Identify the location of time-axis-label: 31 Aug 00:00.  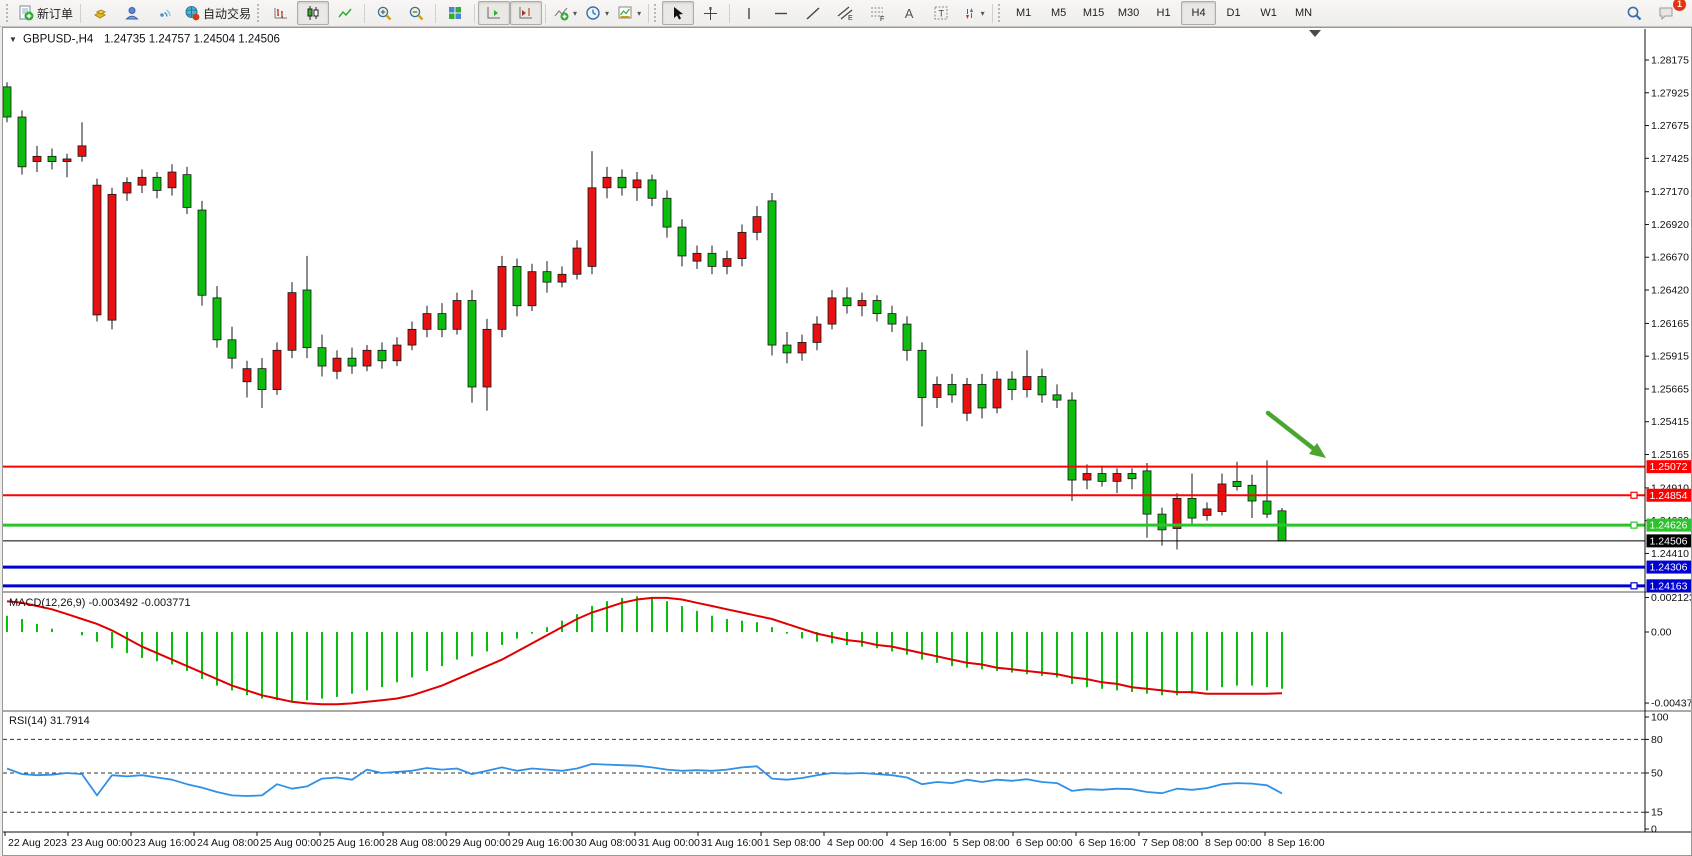
(669, 843).